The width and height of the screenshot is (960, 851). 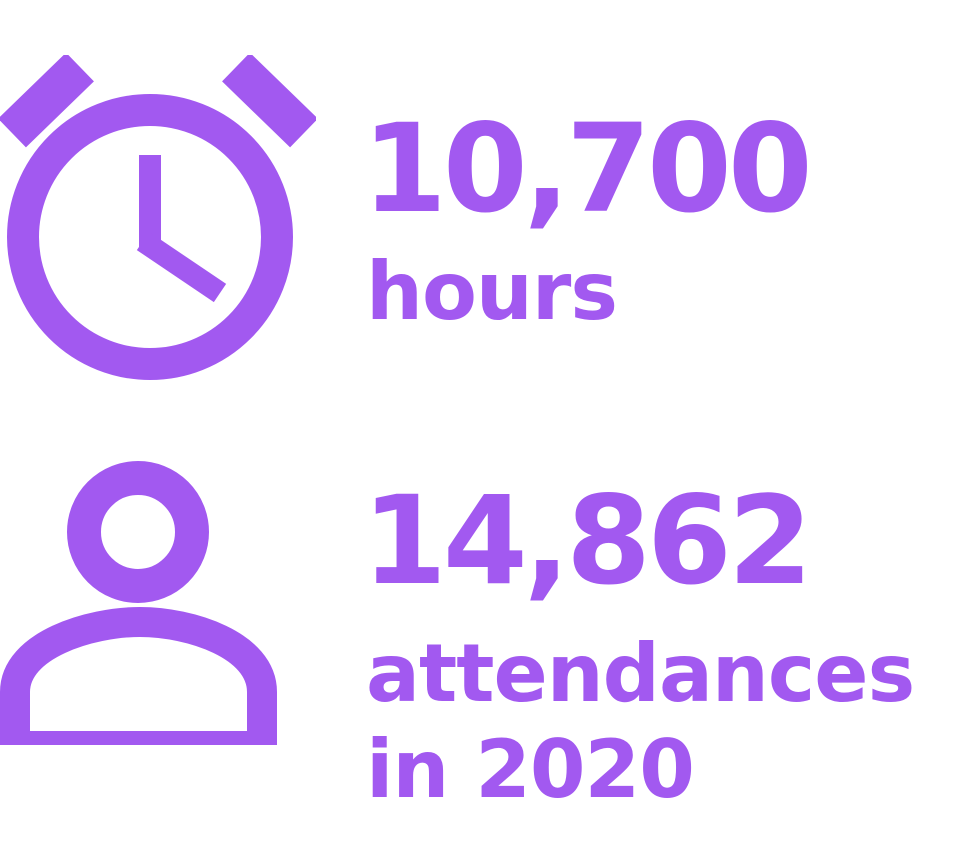 What do you see at coordinates (530, 769) in the screenshot?
I see `attendances-year-label: in 2020` at bounding box center [530, 769].